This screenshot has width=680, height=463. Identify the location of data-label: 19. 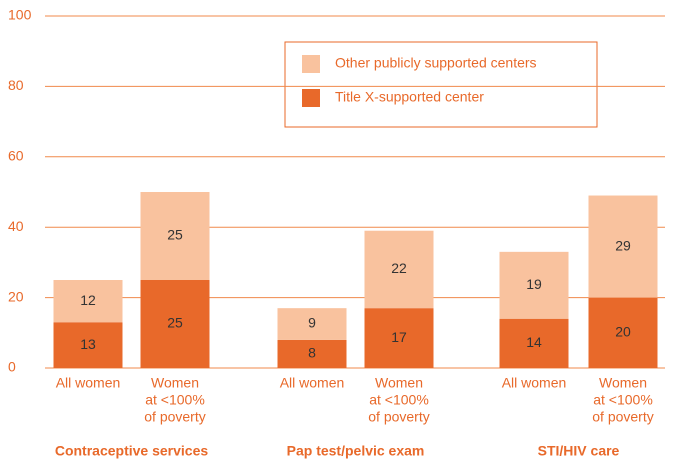
(534, 284).